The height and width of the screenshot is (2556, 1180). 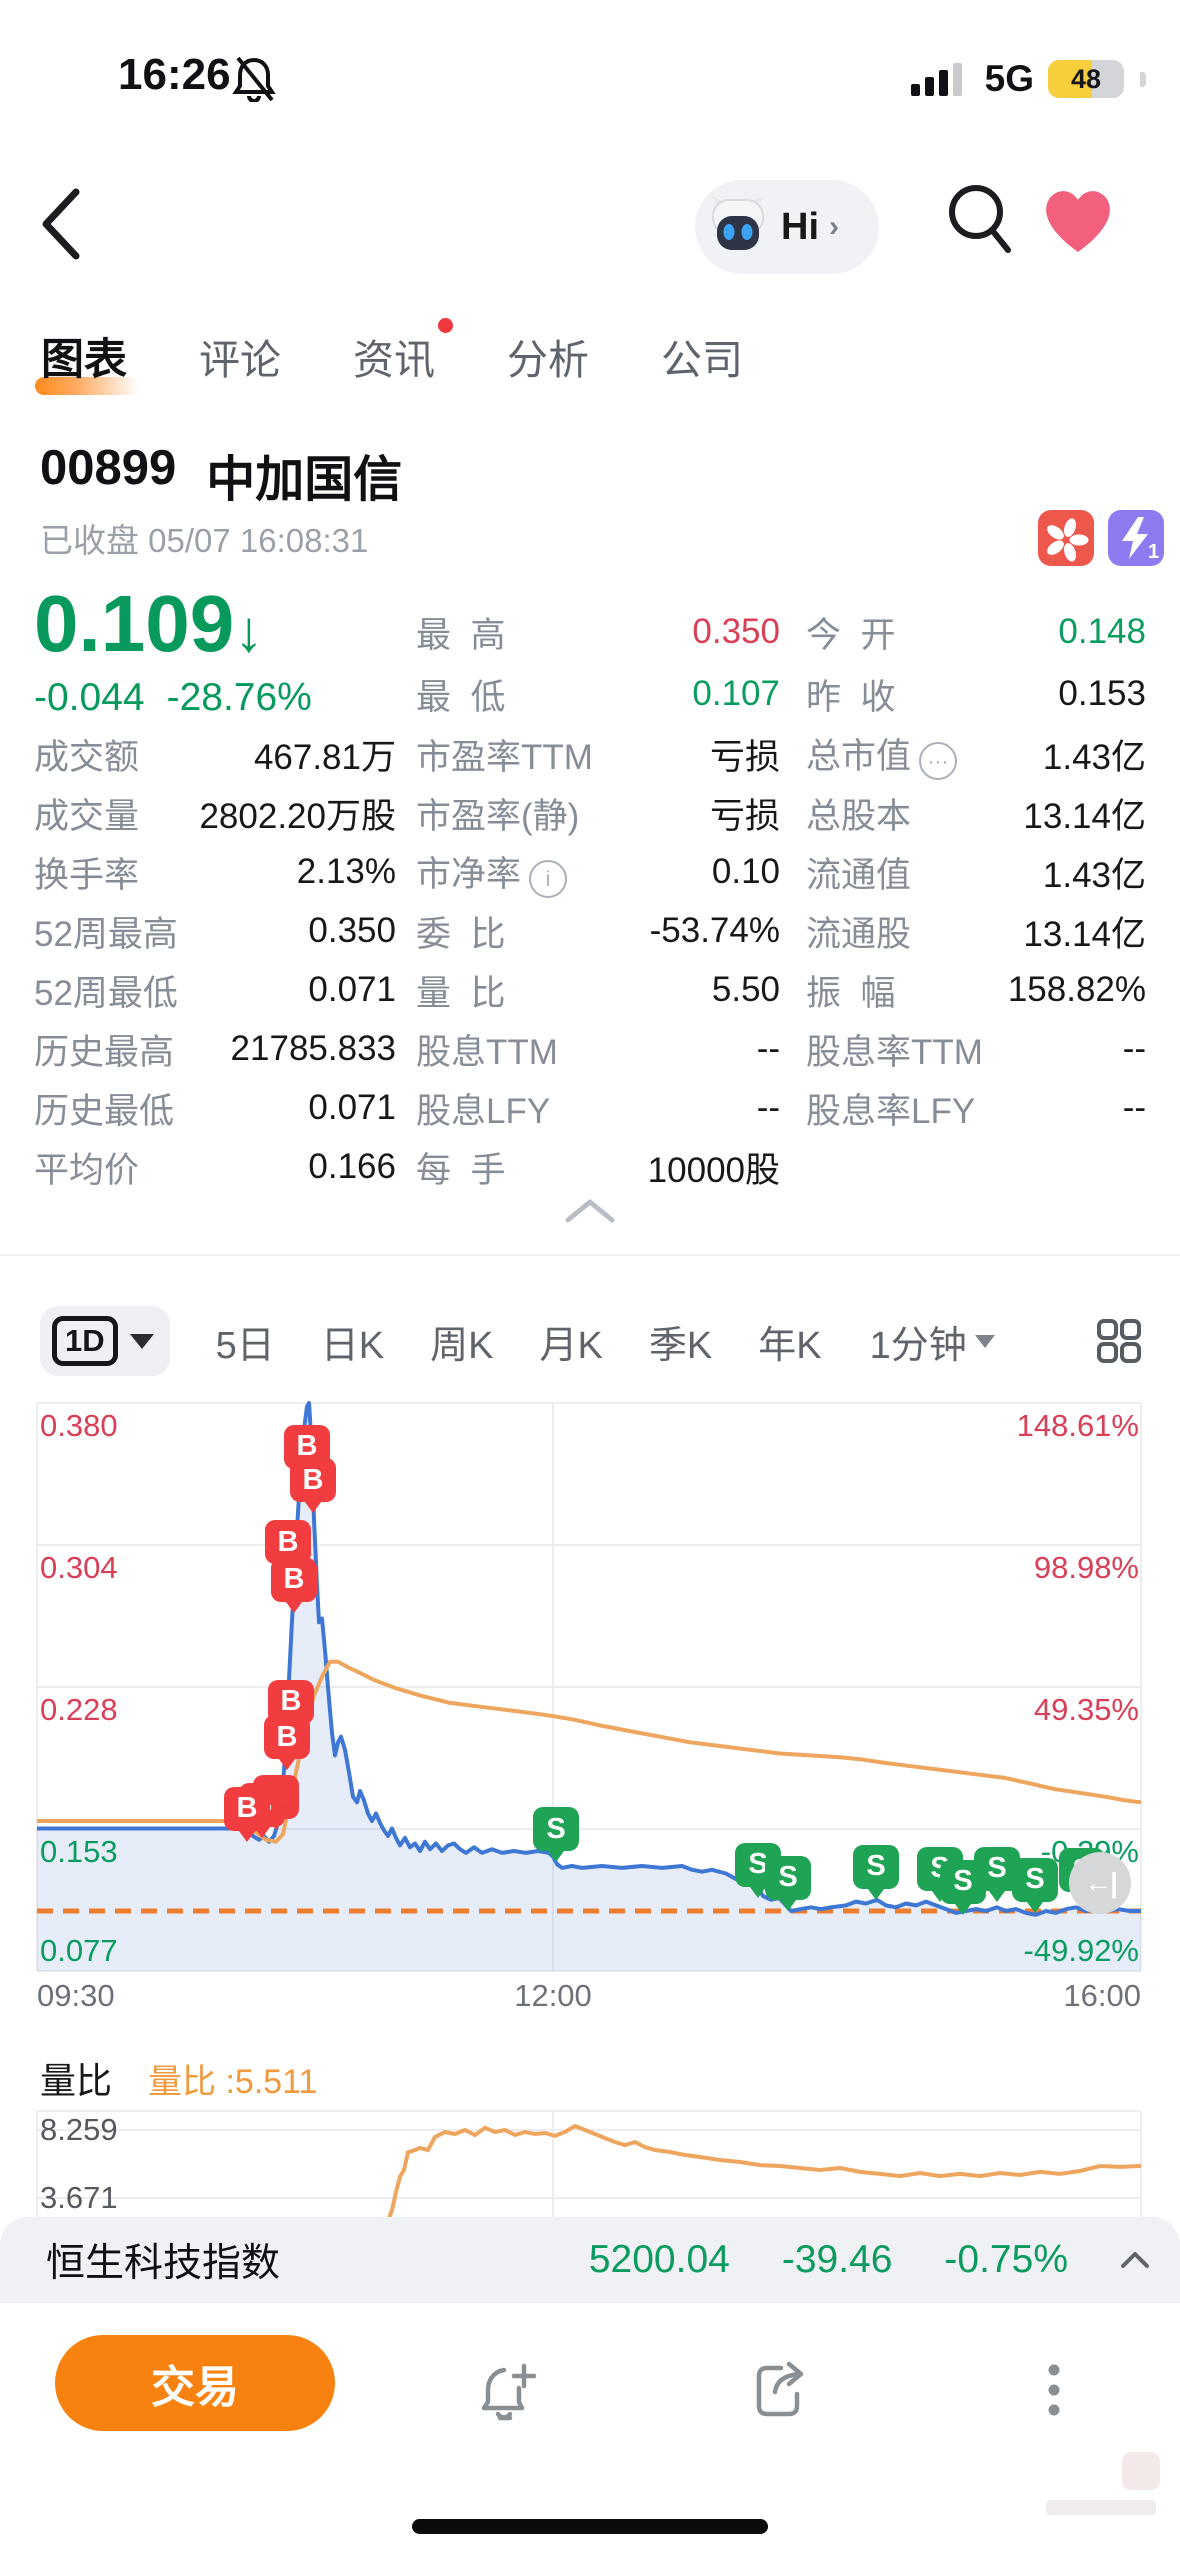 I want to click on quote-stat-最低: 最 低 0.107, so click(x=598, y=694).